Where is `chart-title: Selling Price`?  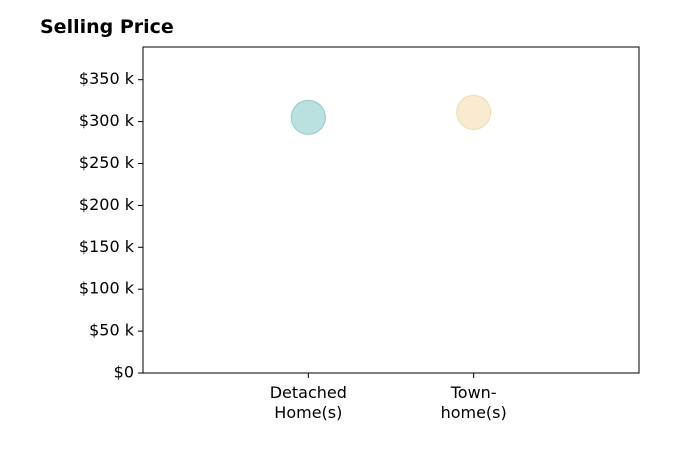
chart-title: Selling Price is located at coordinates (107, 27).